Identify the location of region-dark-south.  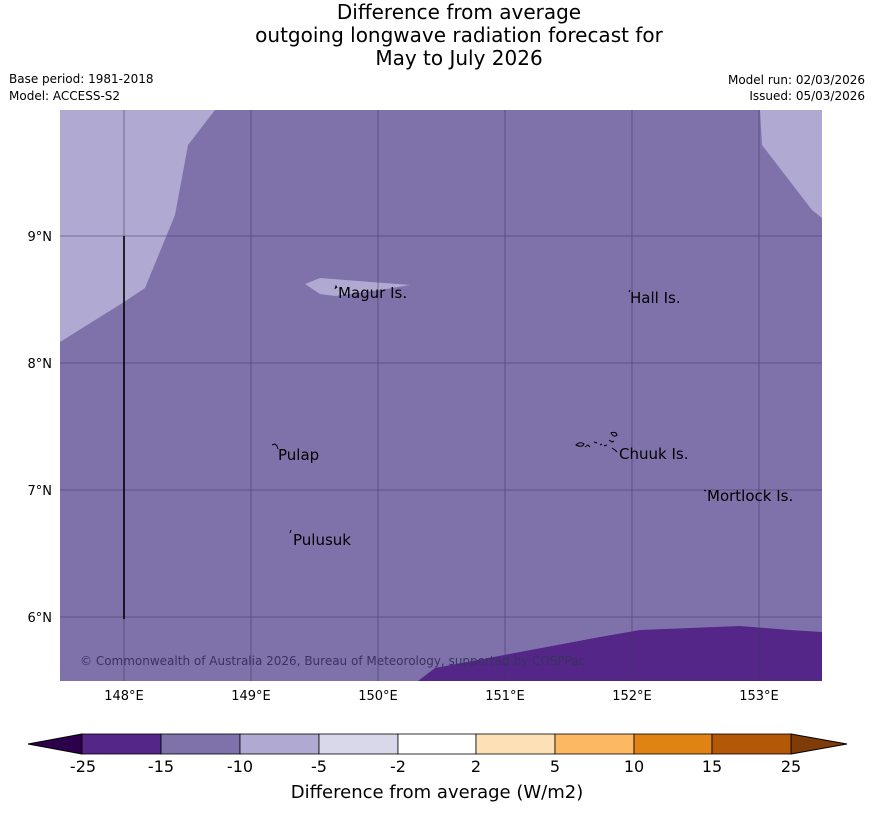
(620, 653).